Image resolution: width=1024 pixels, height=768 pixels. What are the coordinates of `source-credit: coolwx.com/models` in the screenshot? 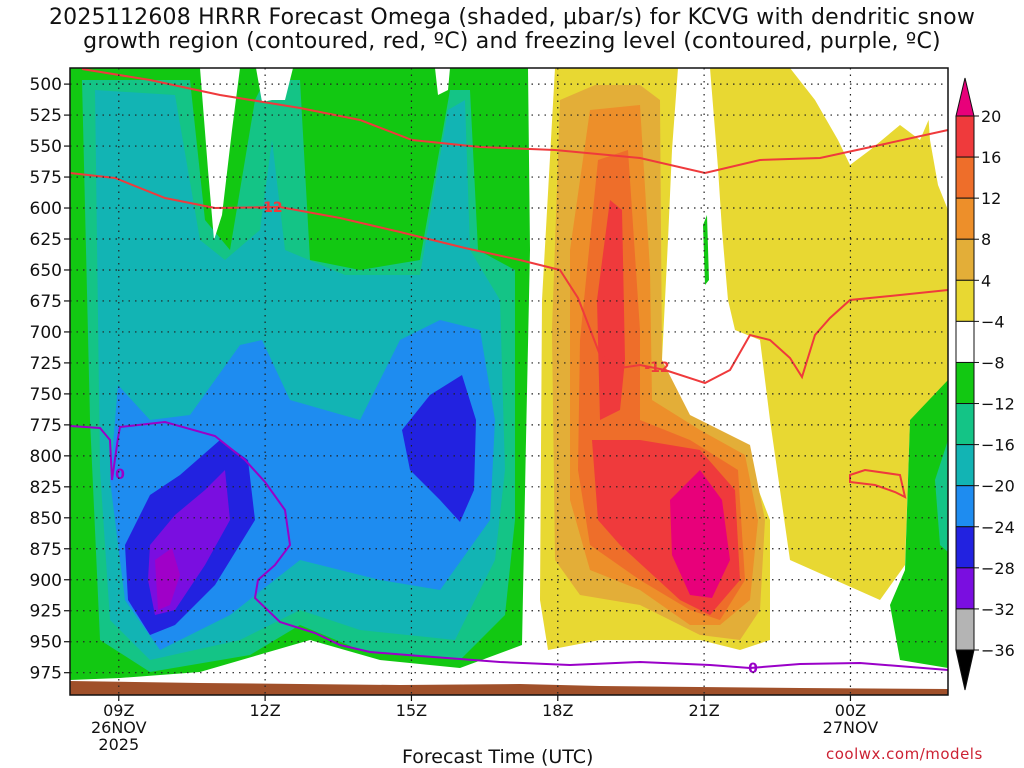 It's located at (904, 754).